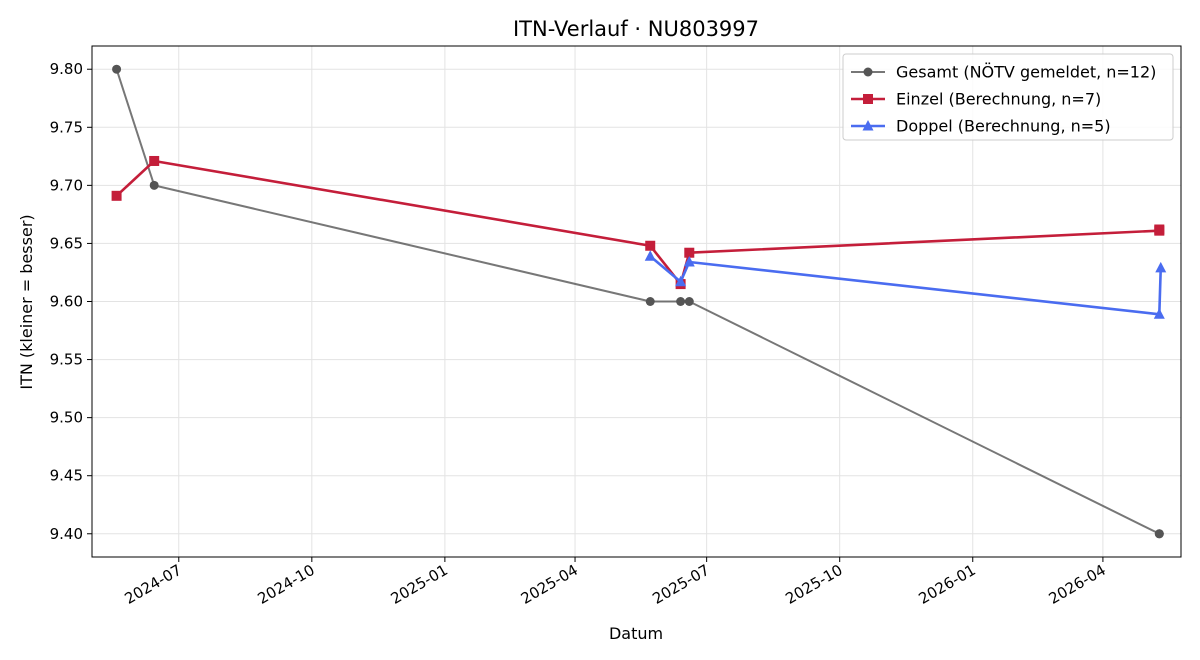  I want to click on y-tick-label: 9.45, so click(66, 476).